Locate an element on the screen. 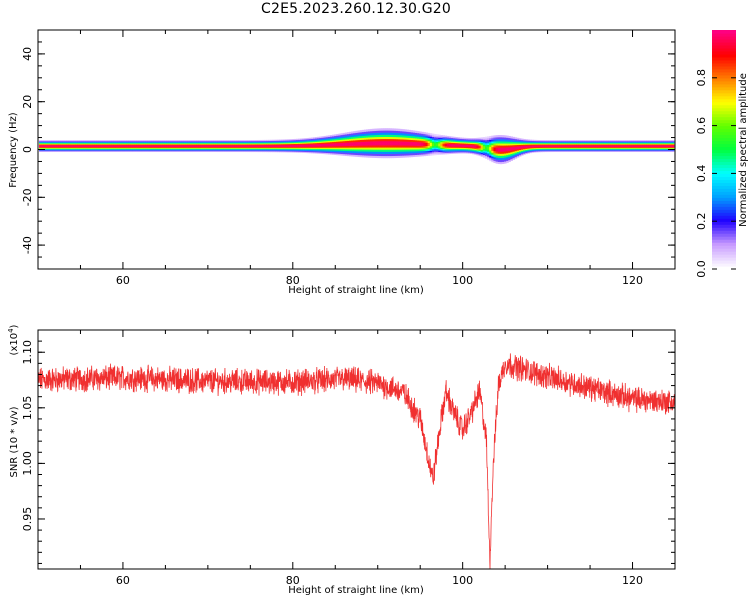 The image size is (750, 600). spectrogram-y-label: Frequency (Hz) is located at coordinates (13, 150).